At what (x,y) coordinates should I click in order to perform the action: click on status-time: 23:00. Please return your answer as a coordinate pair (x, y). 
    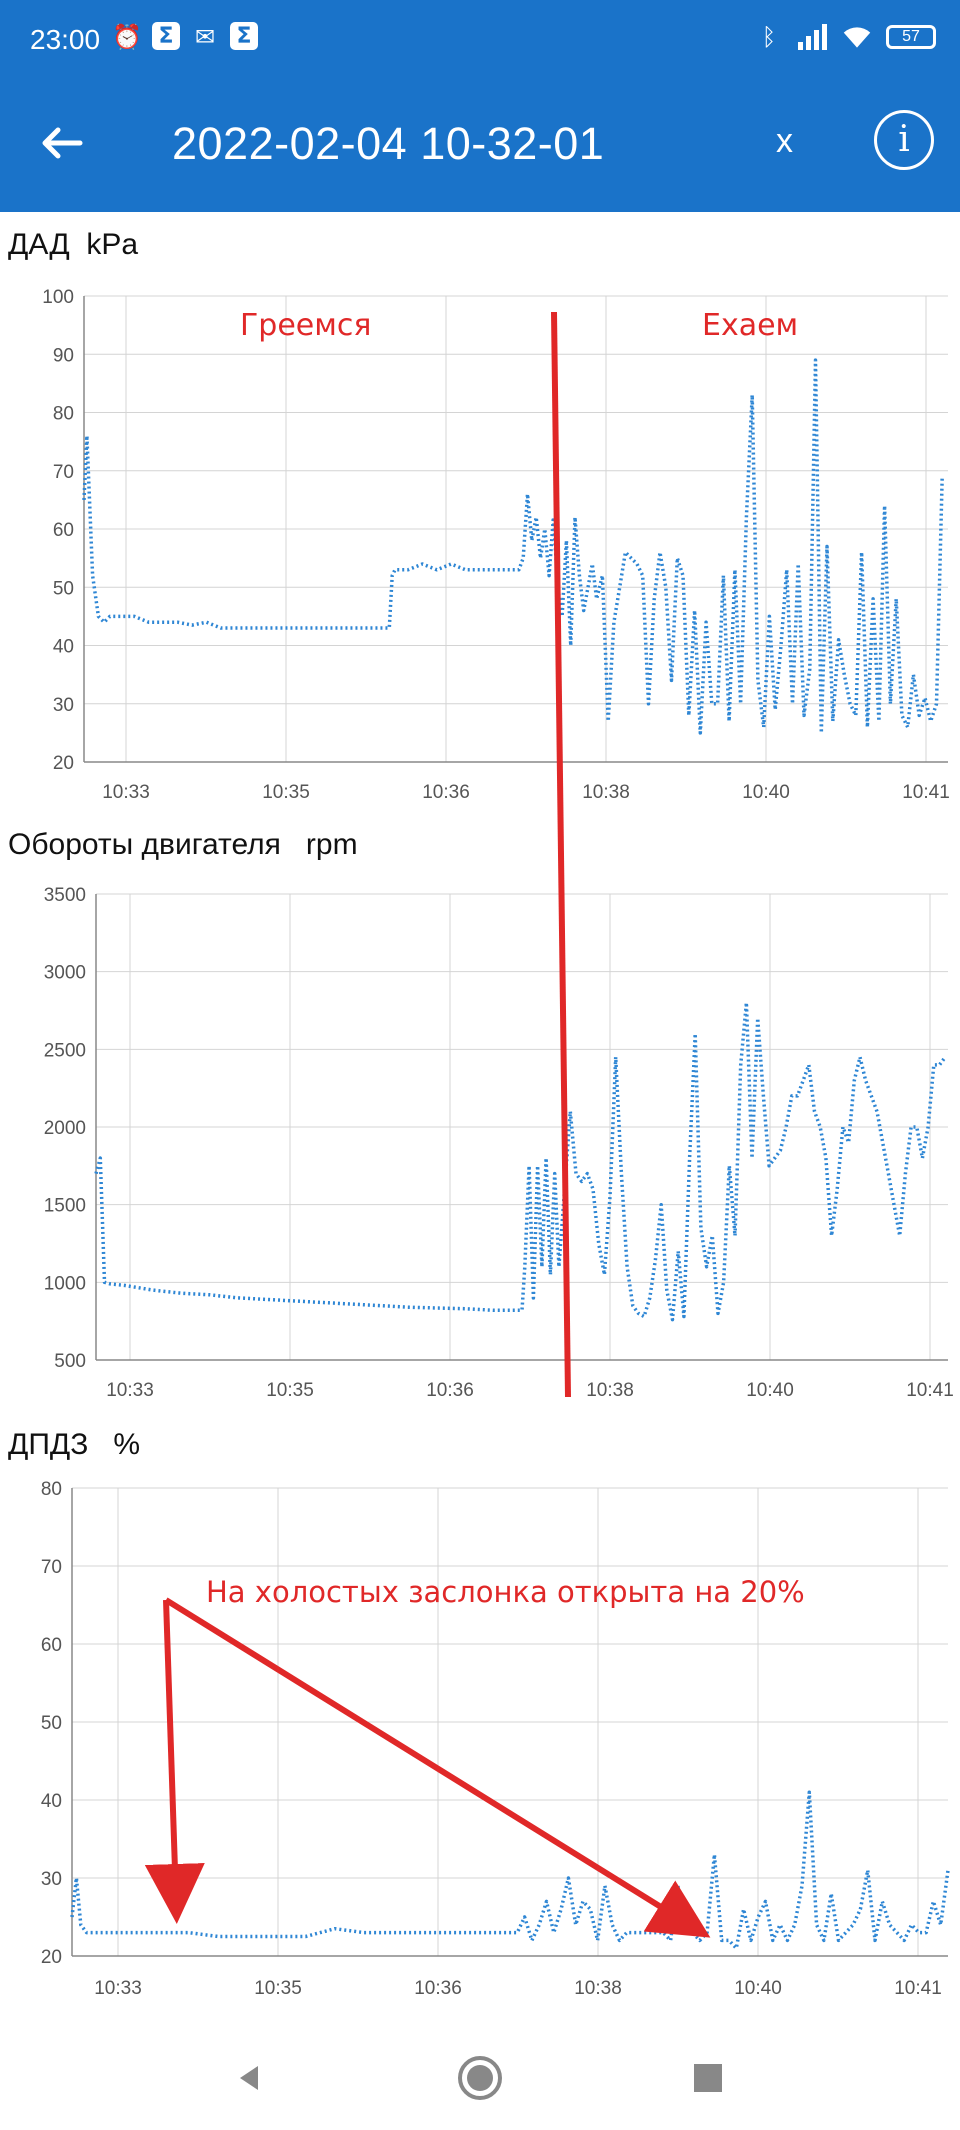
    Looking at the image, I should click on (65, 39).